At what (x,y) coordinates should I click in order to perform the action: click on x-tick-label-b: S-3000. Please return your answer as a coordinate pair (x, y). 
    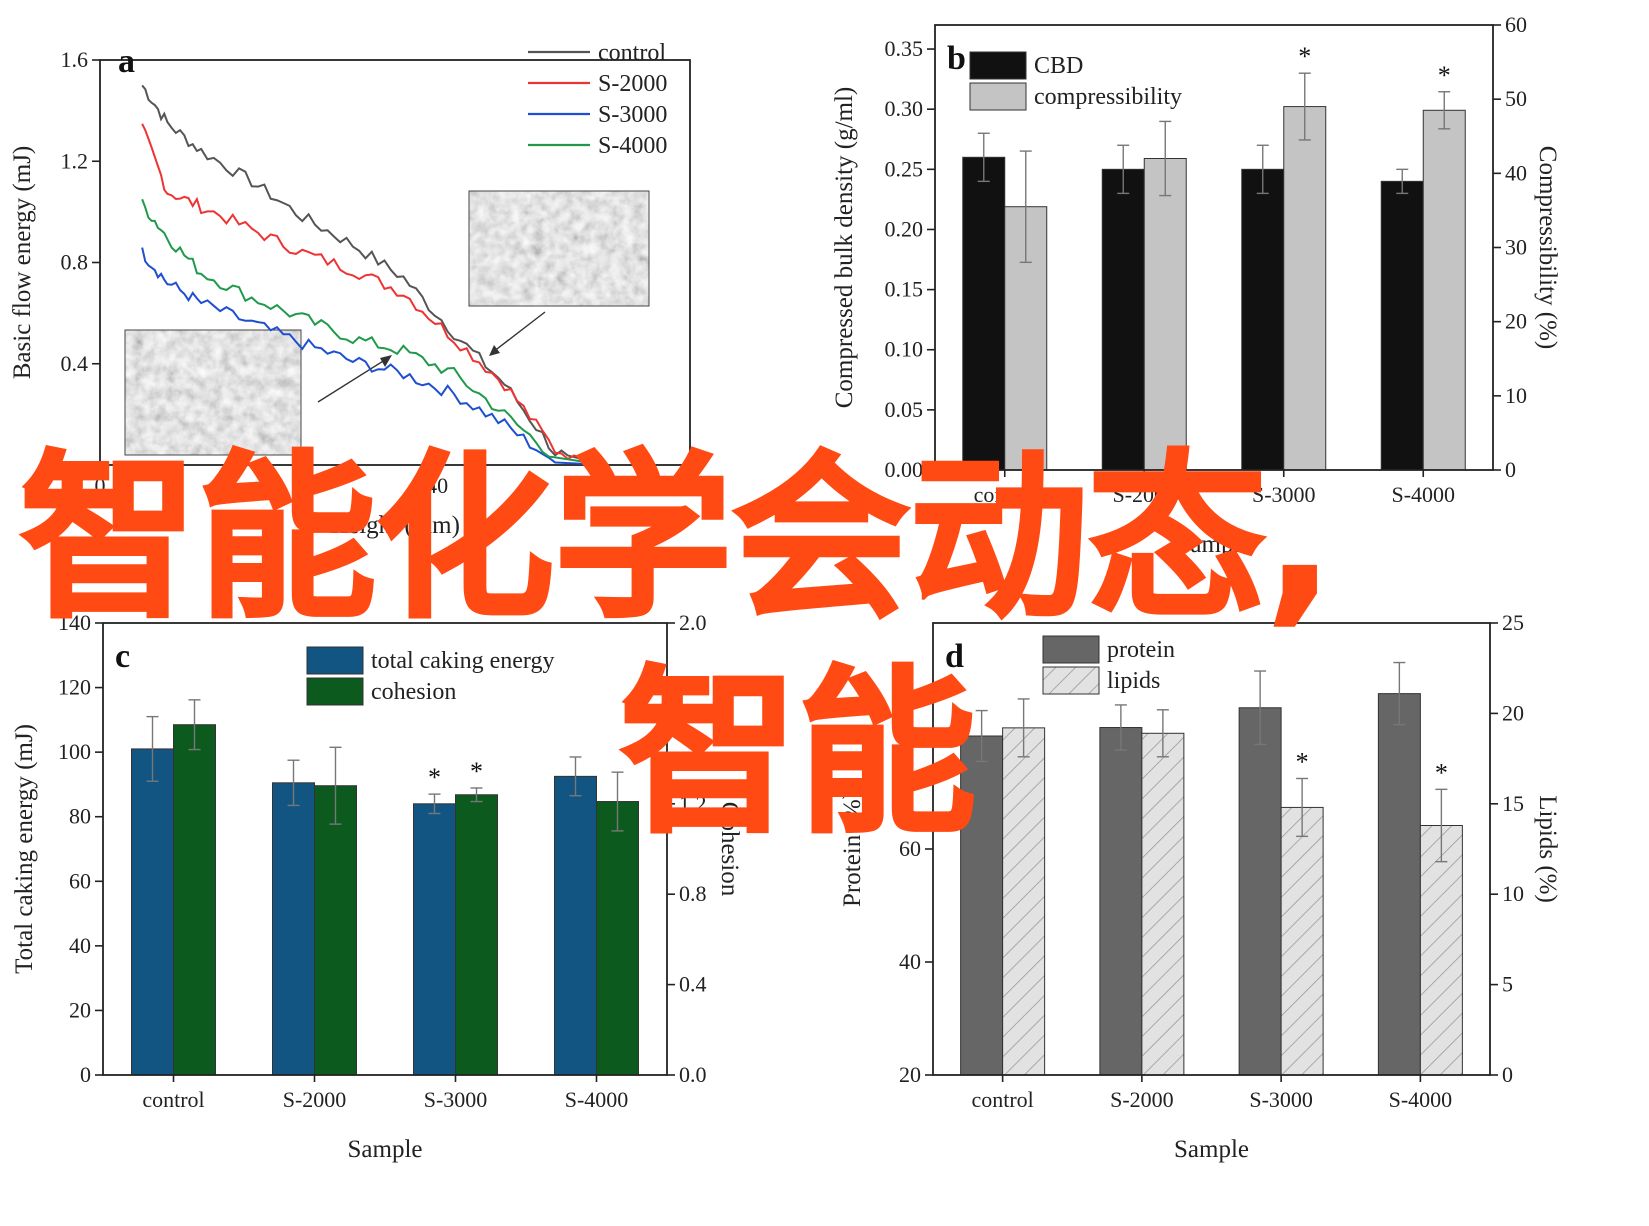
    Looking at the image, I should click on (1284, 494).